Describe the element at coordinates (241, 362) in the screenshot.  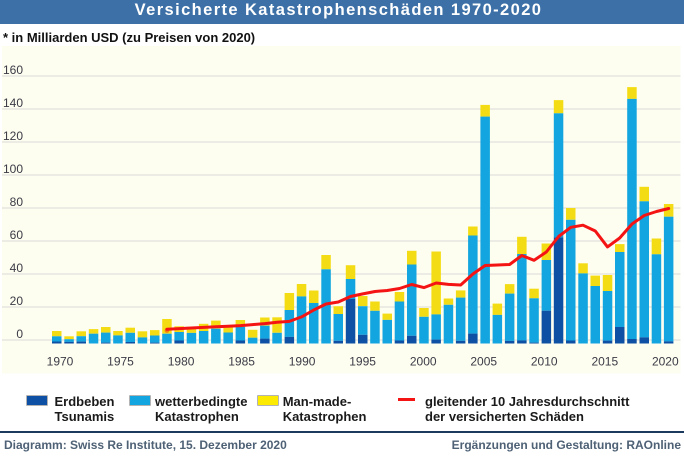
I see `svg-text: 1985` at that location.